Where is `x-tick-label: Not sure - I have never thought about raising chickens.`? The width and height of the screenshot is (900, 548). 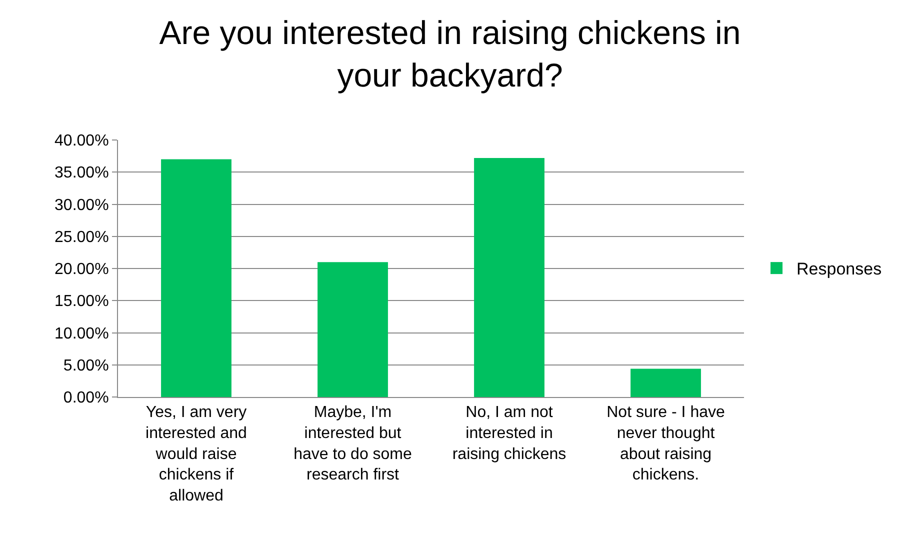 x-tick-label: Not sure - I have never thought about raising chickens. is located at coordinates (665, 444).